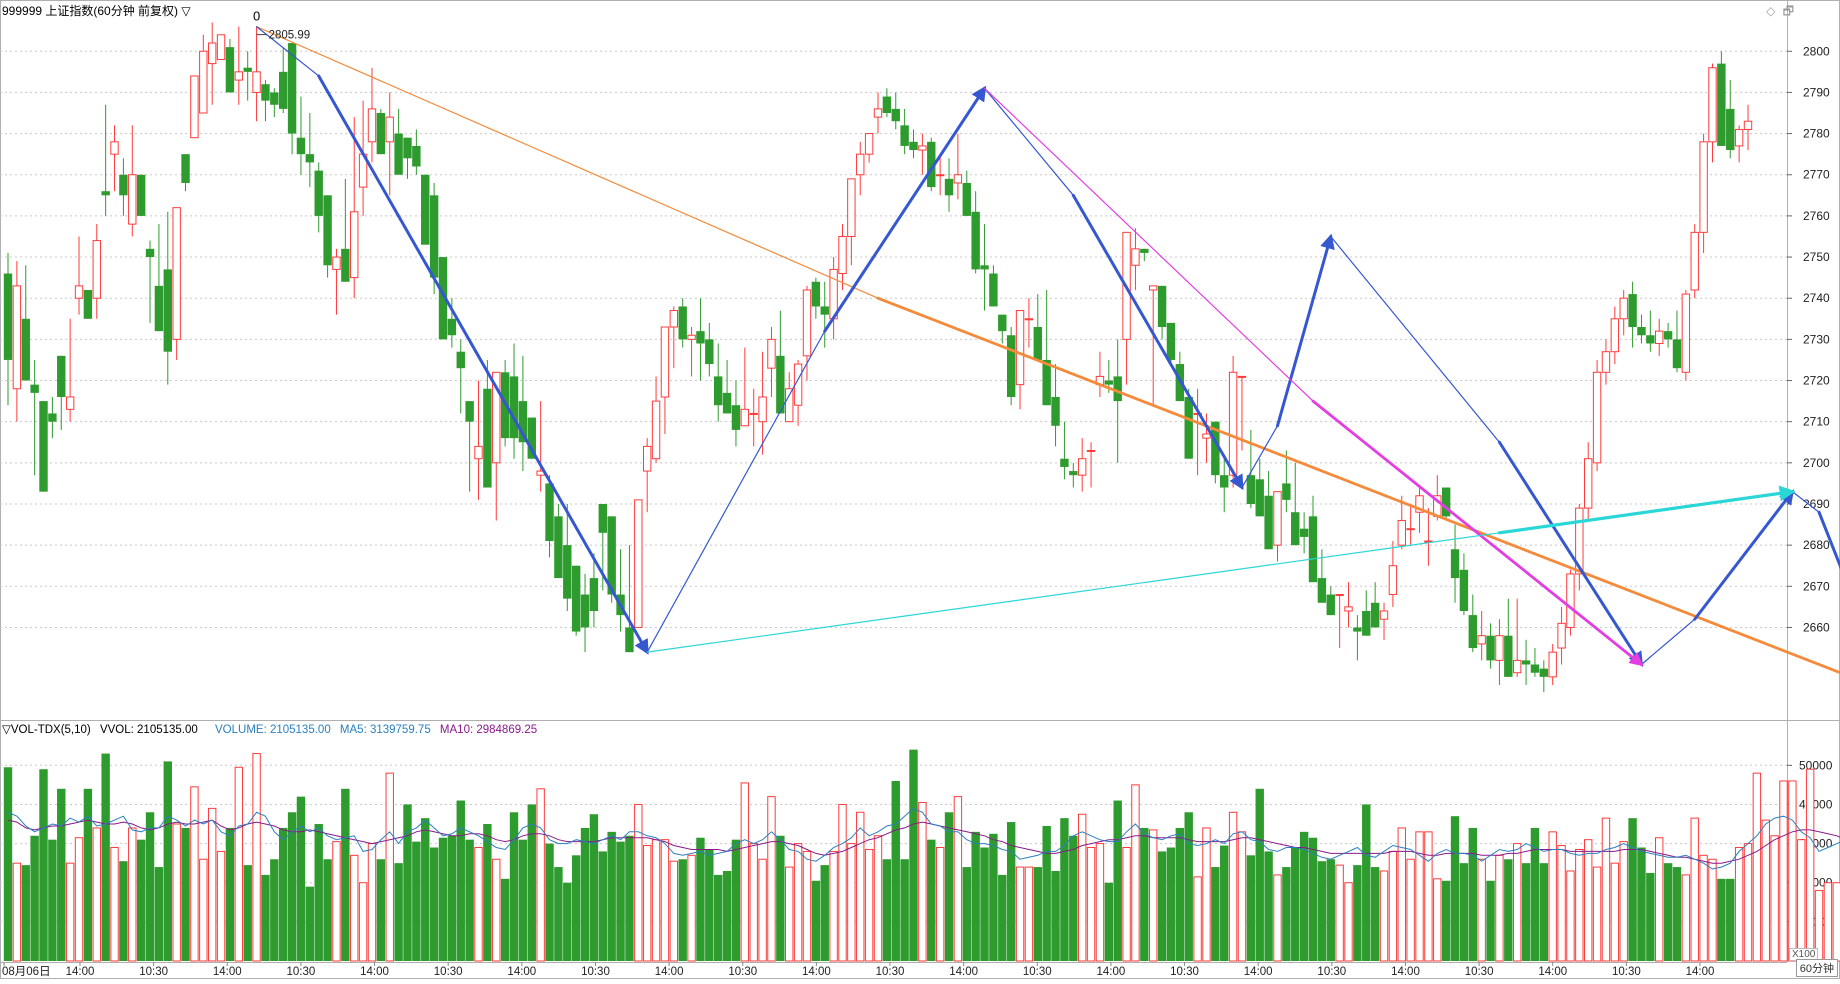 The width and height of the screenshot is (1840, 984). I want to click on volume-dropdown-icon: ▽, so click(6, 730).